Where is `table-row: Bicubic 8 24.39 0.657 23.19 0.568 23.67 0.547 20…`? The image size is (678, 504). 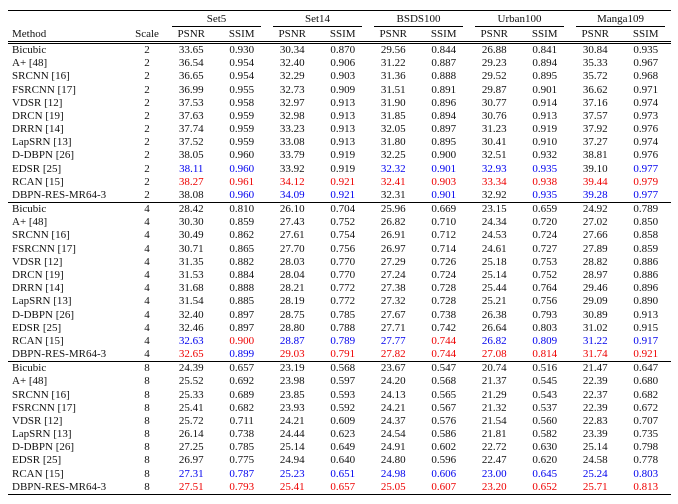
table-row: Bicubic 8 24.39 0.657 23.19 0.568 23.67 0.547 20… is located at coordinates (340, 368).